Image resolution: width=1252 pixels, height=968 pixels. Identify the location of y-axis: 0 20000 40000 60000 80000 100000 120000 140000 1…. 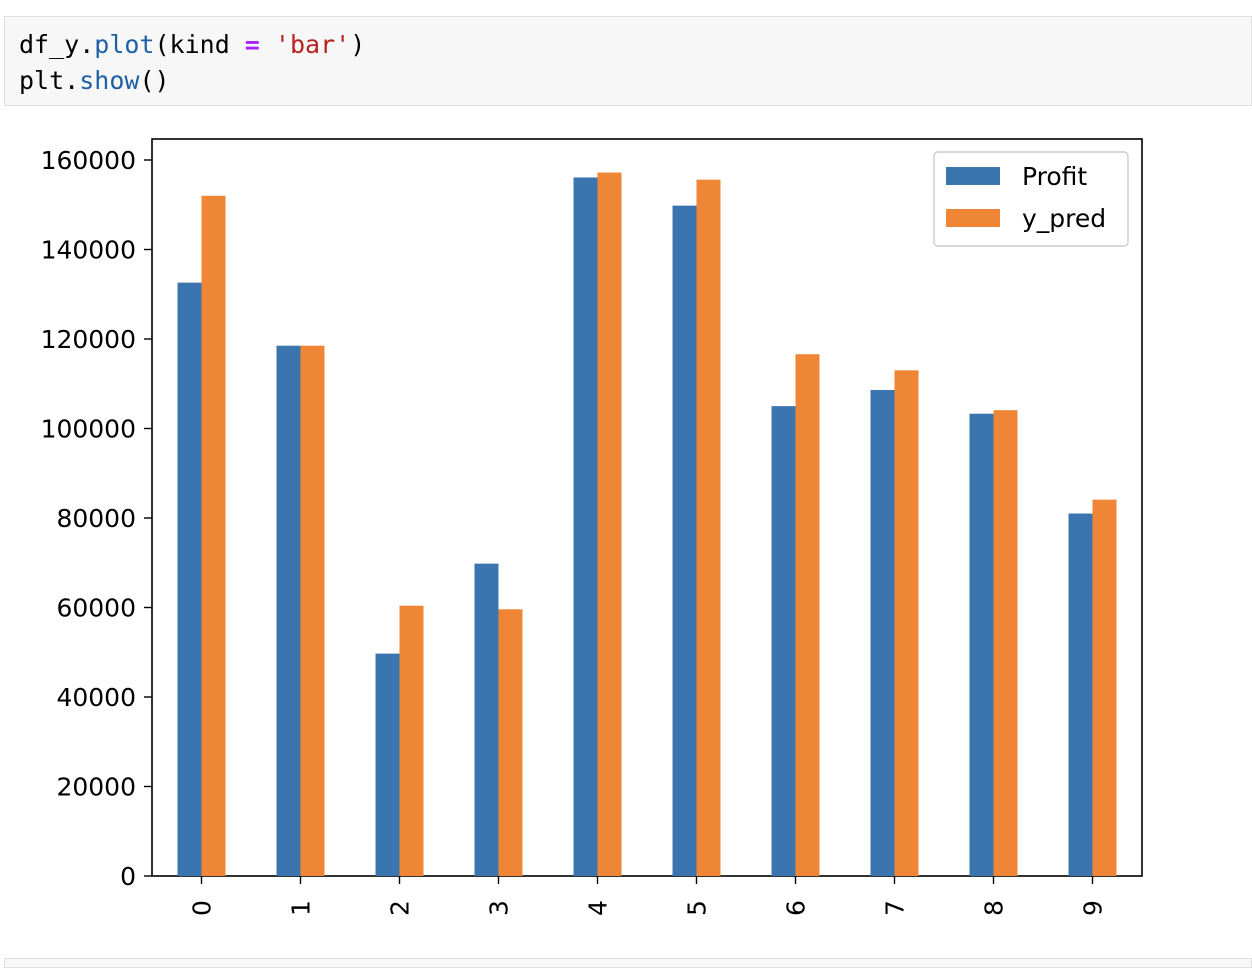
(96, 518).